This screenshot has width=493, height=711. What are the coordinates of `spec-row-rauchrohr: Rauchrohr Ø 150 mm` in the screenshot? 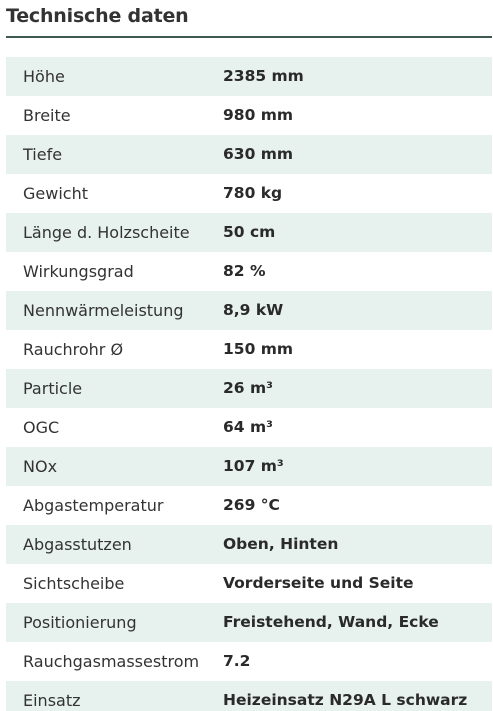 It's located at (249, 349).